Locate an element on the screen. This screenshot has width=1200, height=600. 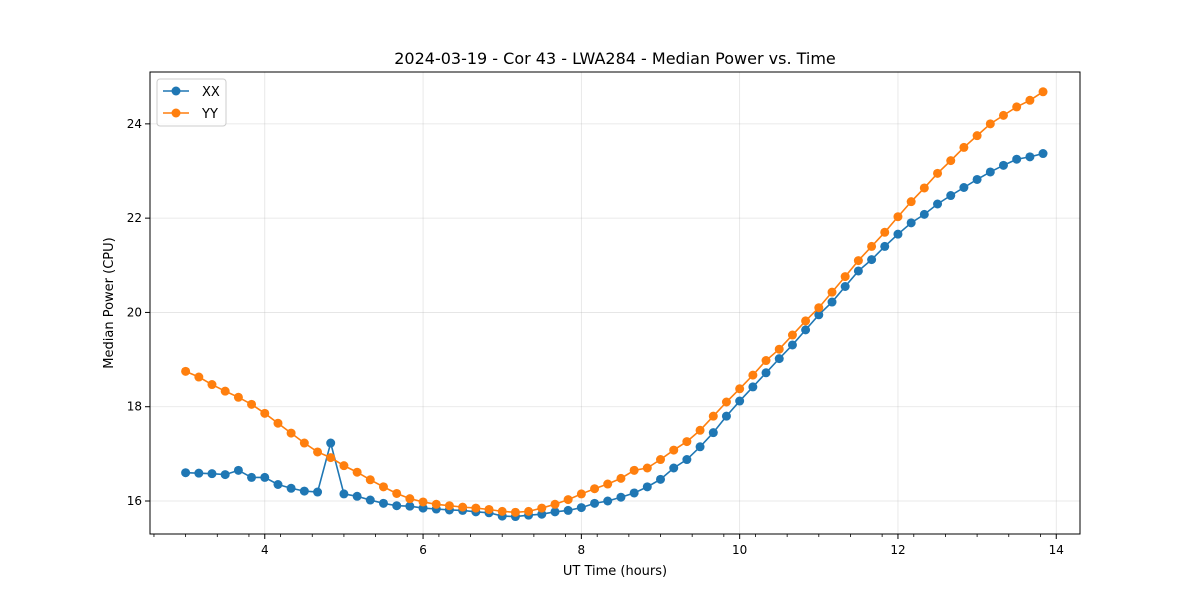
x-tick-label: 8 is located at coordinates (582, 550).